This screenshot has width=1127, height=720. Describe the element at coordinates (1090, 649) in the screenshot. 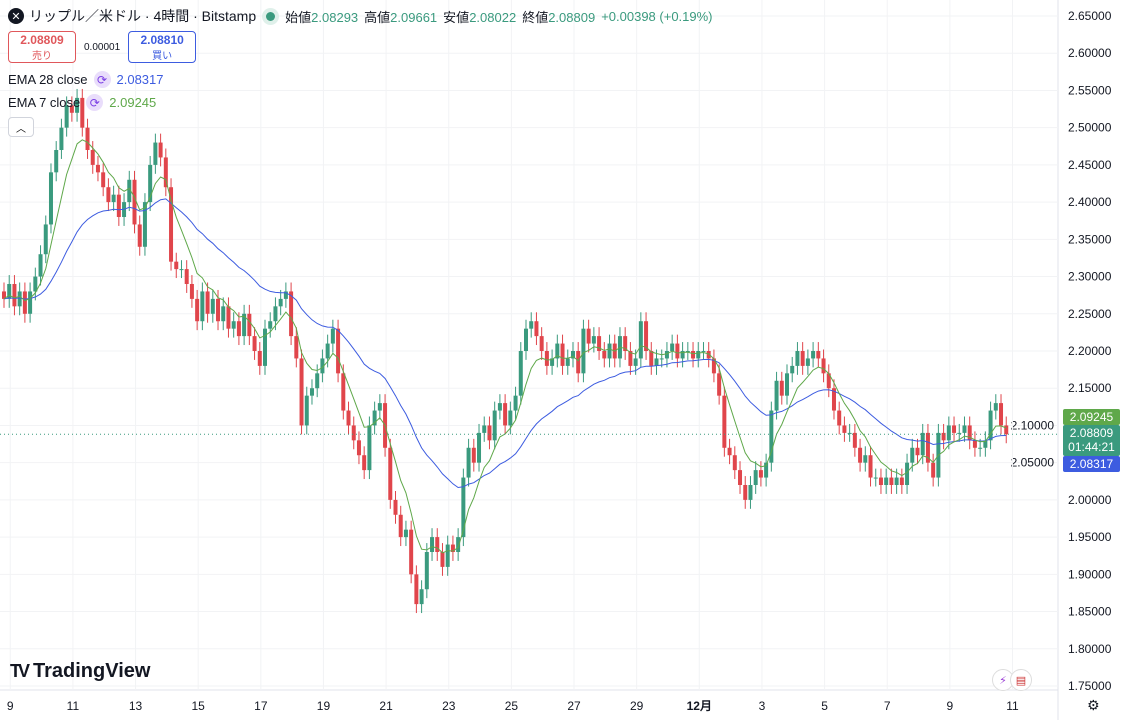

I see `y-tick-label: 1.80000` at that location.